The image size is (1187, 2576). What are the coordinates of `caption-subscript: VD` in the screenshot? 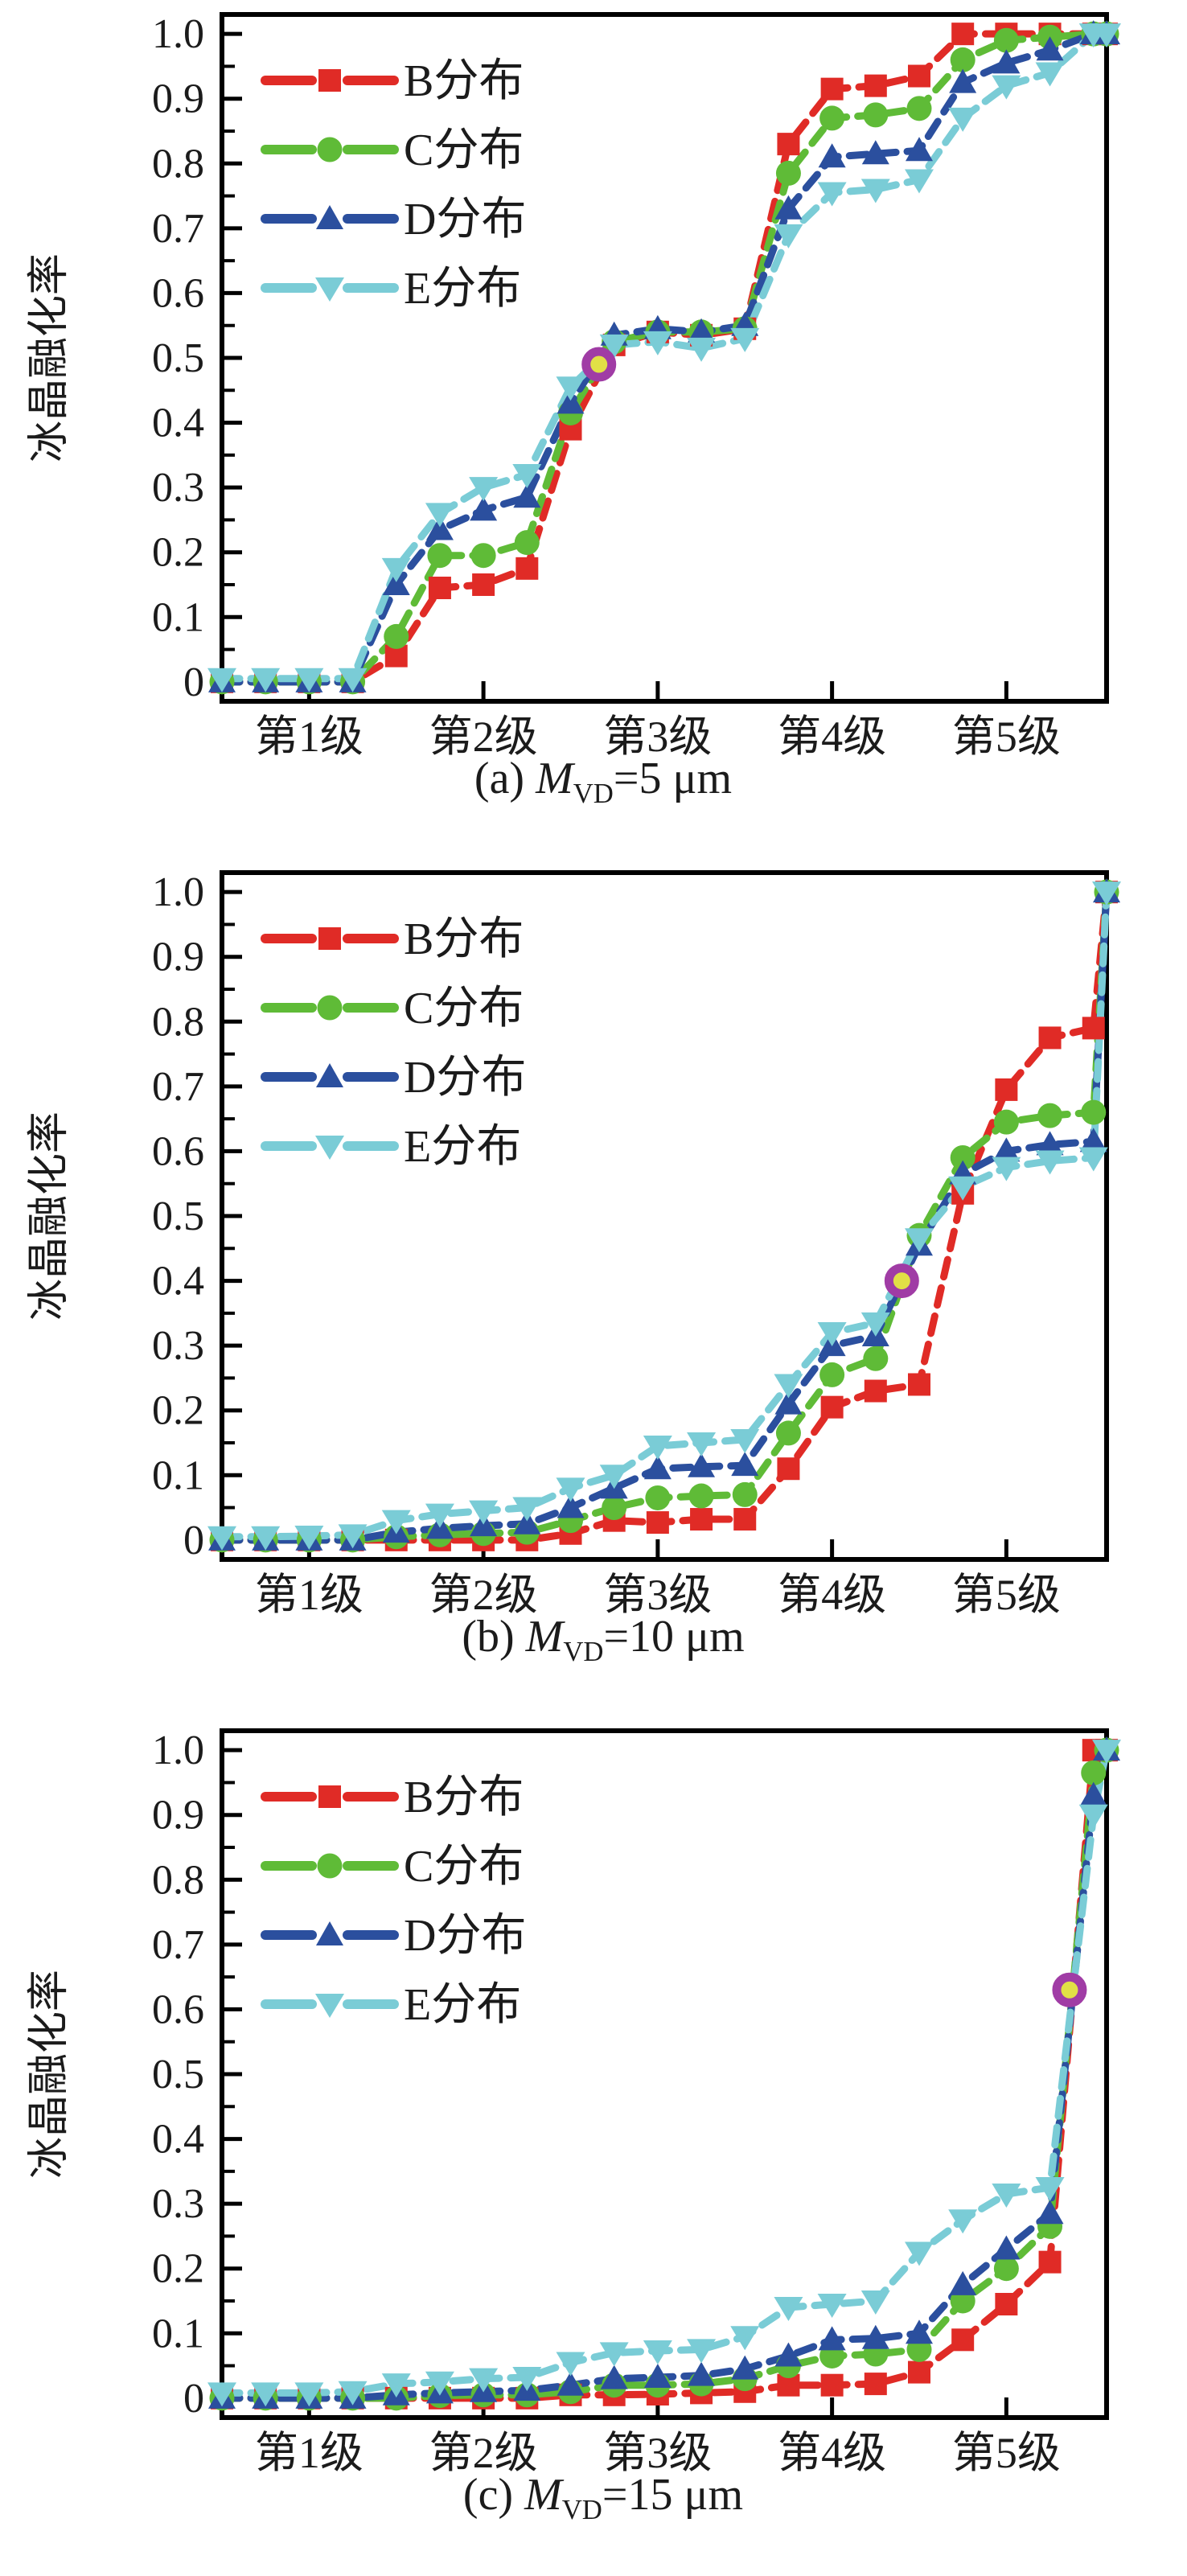 It's located at (583, 1652).